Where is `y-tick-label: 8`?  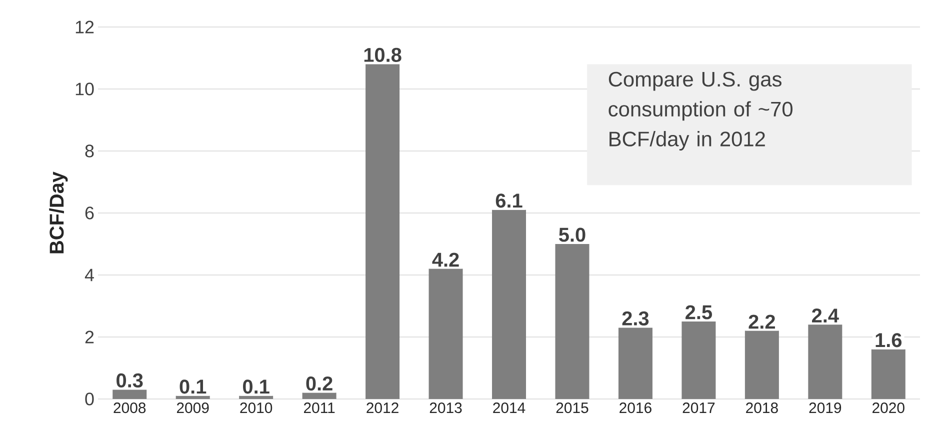 y-tick-label: 8 is located at coordinates (89, 151).